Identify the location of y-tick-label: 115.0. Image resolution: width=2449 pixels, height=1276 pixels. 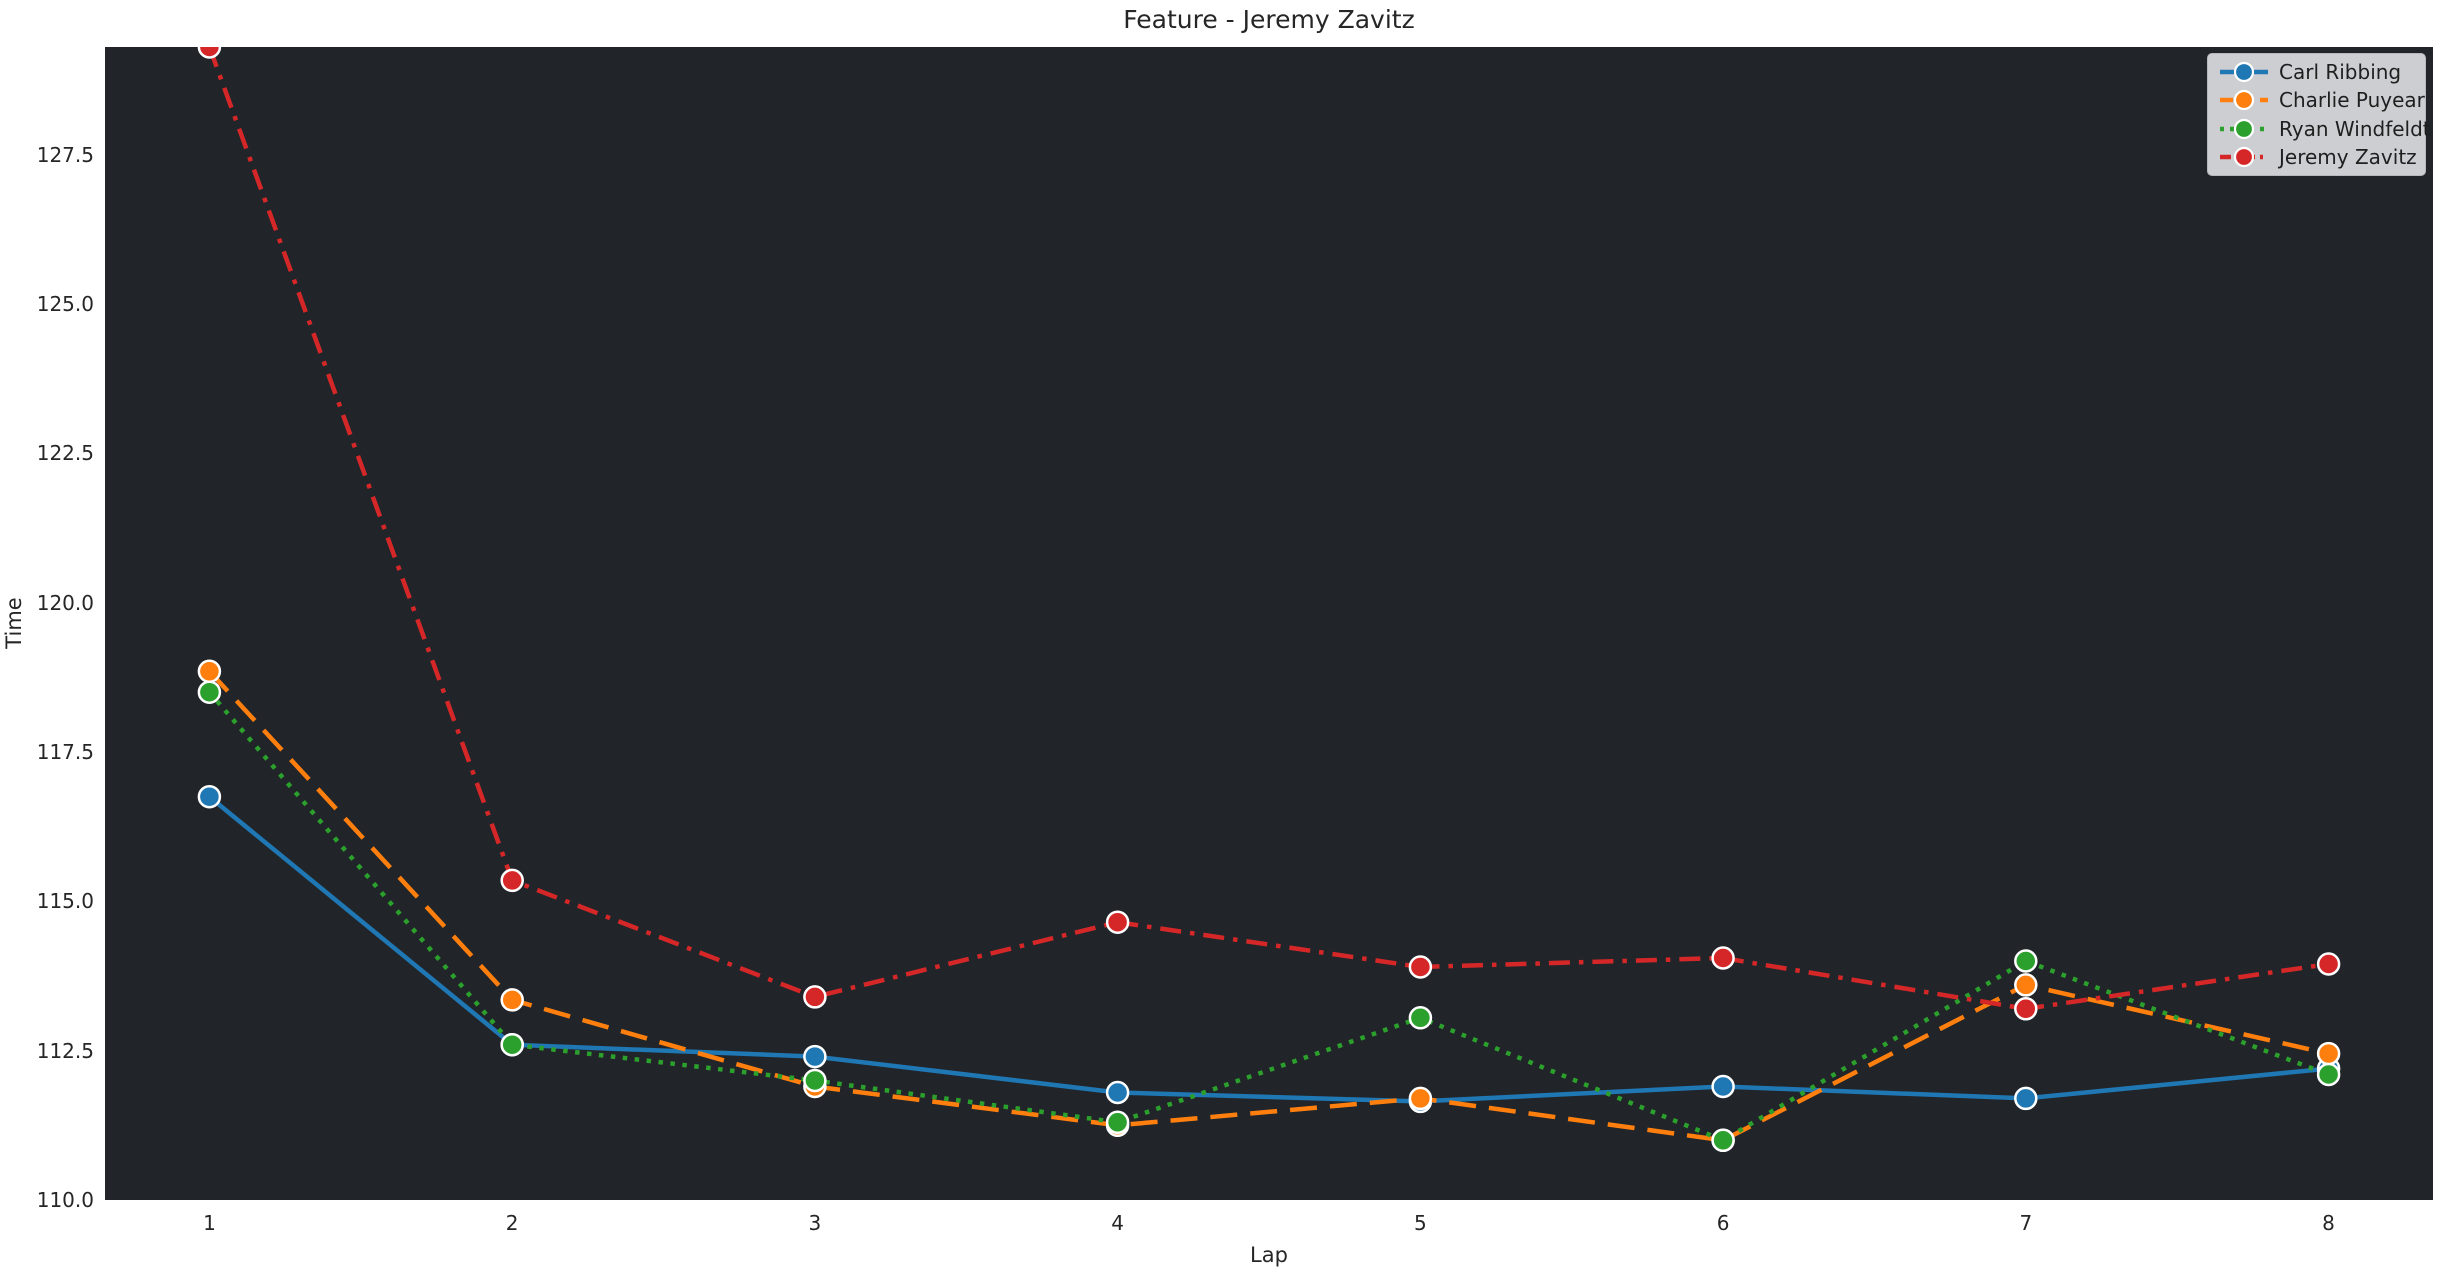
(65, 901).